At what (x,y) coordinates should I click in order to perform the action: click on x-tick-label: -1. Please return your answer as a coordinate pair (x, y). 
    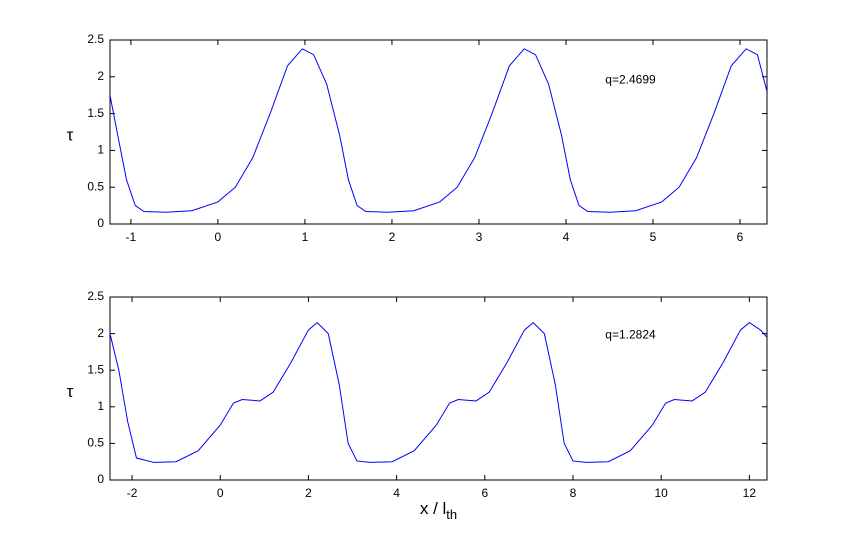
    Looking at the image, I should click on (131, 237).